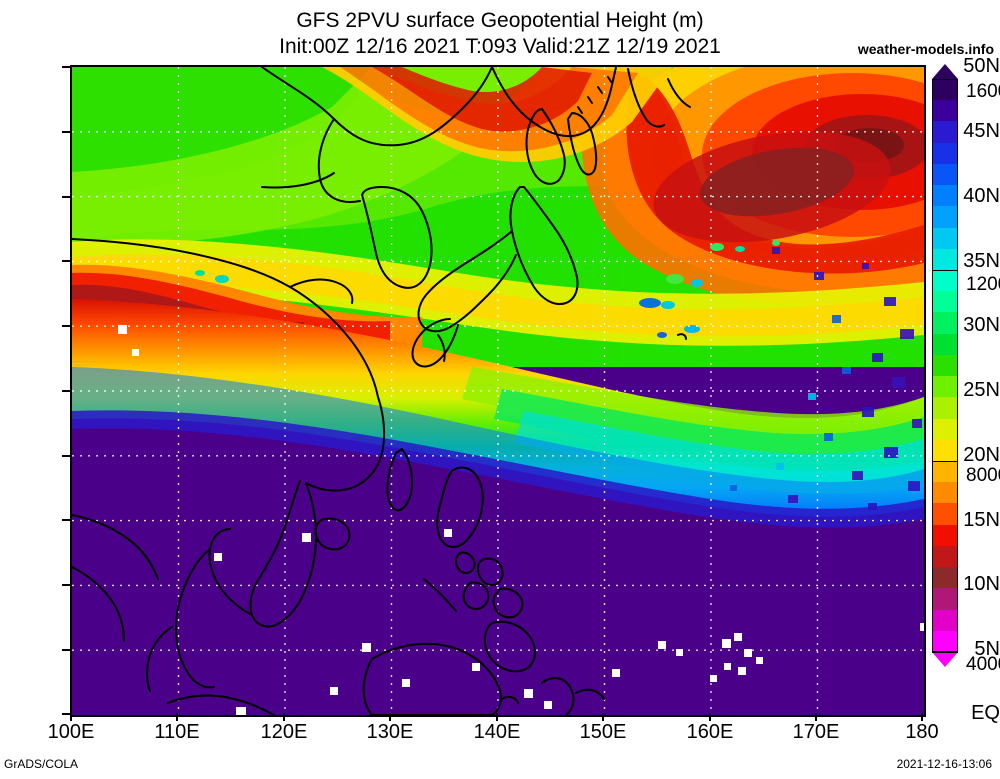 The image size is (1000, 779). Describe the element at coordinates (981, 261) in the screenshot. I see `ytick-label: 35N` at that location.